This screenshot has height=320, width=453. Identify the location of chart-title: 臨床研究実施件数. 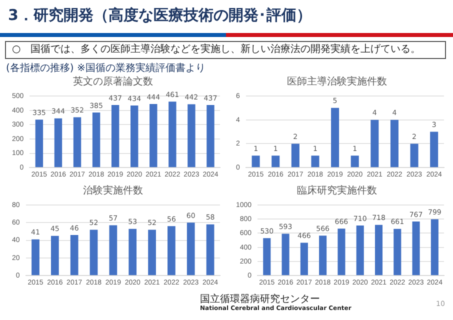
(337, 190).